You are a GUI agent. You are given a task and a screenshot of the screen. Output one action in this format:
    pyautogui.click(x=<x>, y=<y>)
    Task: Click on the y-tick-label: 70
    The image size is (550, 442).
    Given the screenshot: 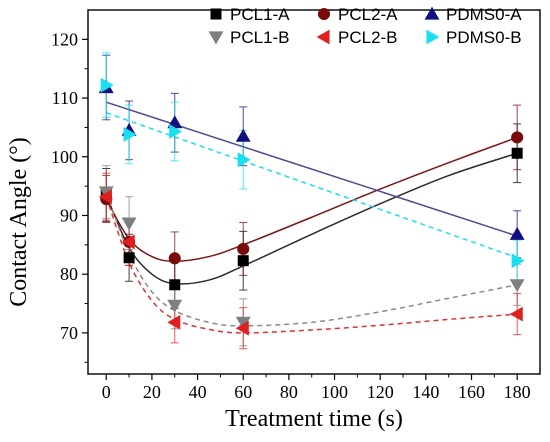 What is the action you would take?
    pyautogui.click(x=69, y=333)
    